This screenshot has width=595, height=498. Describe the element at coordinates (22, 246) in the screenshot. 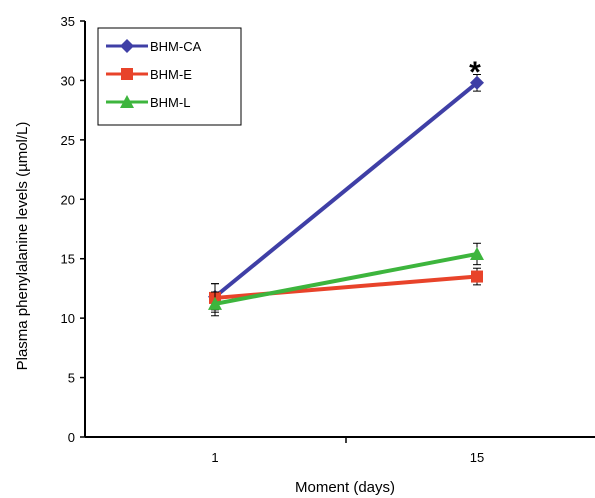

I see `y-axis-label: Plasma phenylalanine levels (µmol/L)` at that location.